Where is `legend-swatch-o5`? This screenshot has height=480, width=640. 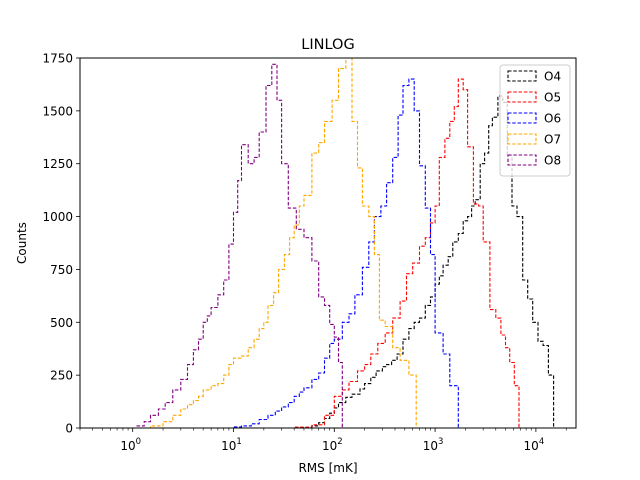
legend-swatch-o5 is located at coordinates (522, 97).